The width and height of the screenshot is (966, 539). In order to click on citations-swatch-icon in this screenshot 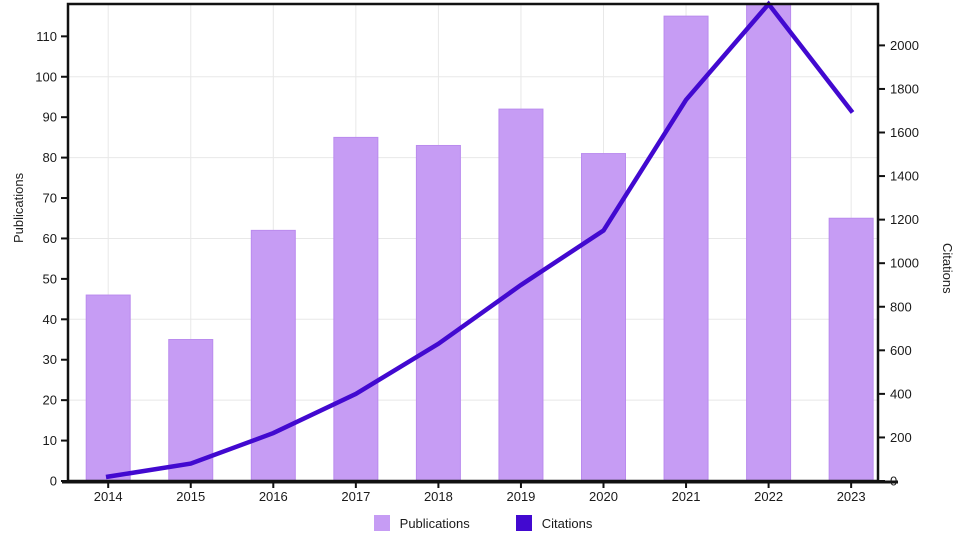, I will do `click(523, 523)`.